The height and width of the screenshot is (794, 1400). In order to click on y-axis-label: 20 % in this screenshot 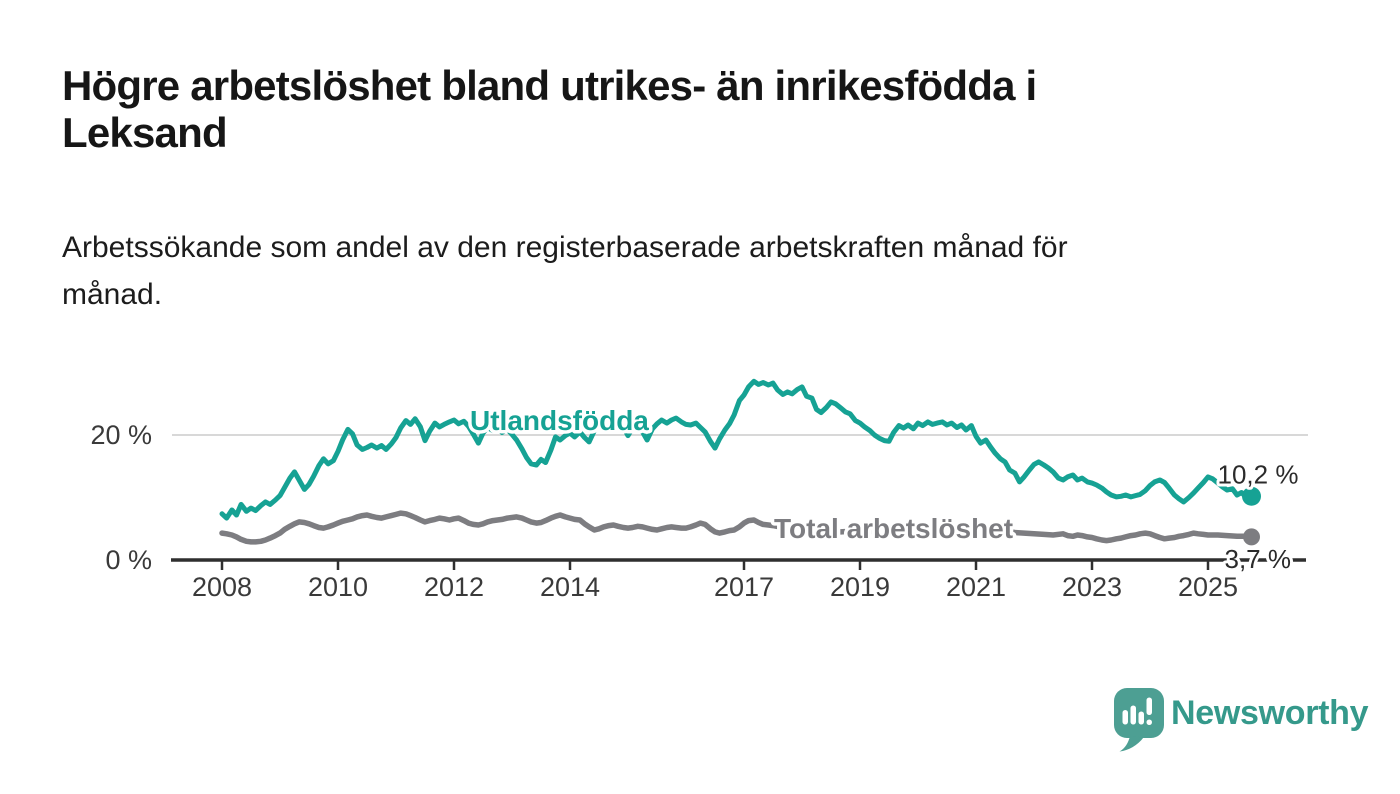, I will do `click(121, 435)`.